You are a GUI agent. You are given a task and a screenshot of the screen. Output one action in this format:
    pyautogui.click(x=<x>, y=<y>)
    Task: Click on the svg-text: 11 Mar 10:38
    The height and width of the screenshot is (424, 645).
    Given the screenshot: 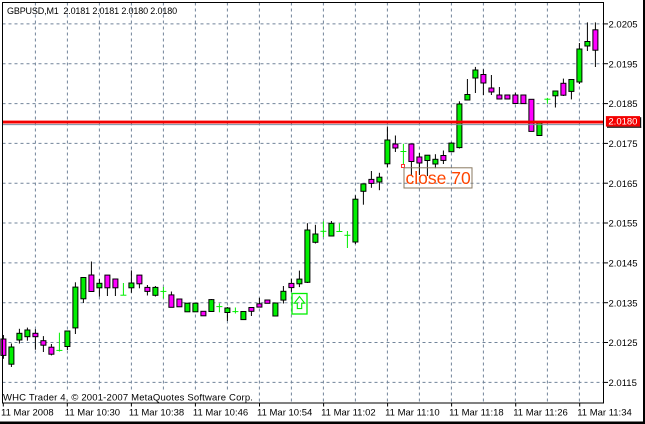 What is the action you would take?
    pyautogui.click(x=156, y=412)
    